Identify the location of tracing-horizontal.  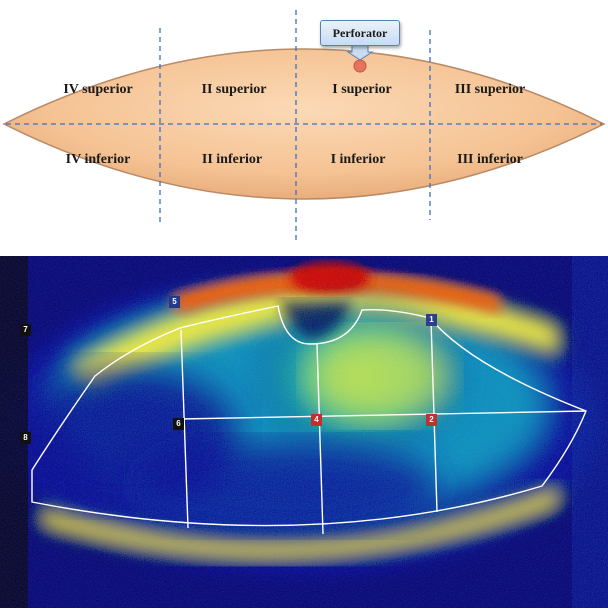
(383, 415).